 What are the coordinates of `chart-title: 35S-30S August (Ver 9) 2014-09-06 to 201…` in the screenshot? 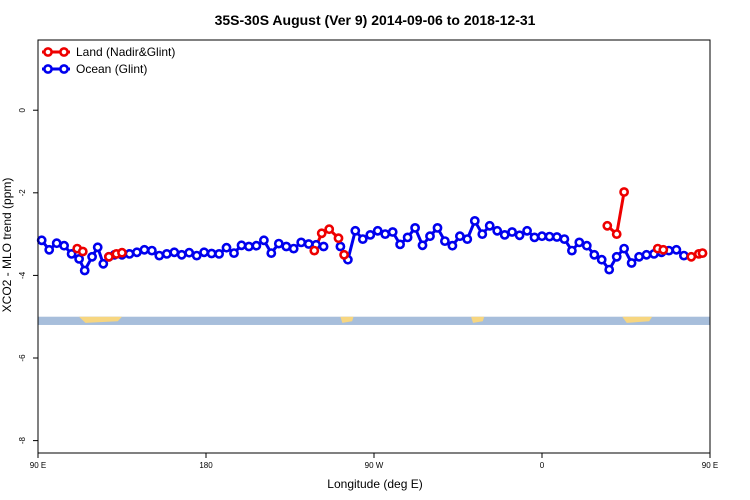 It's located at (375, 20).